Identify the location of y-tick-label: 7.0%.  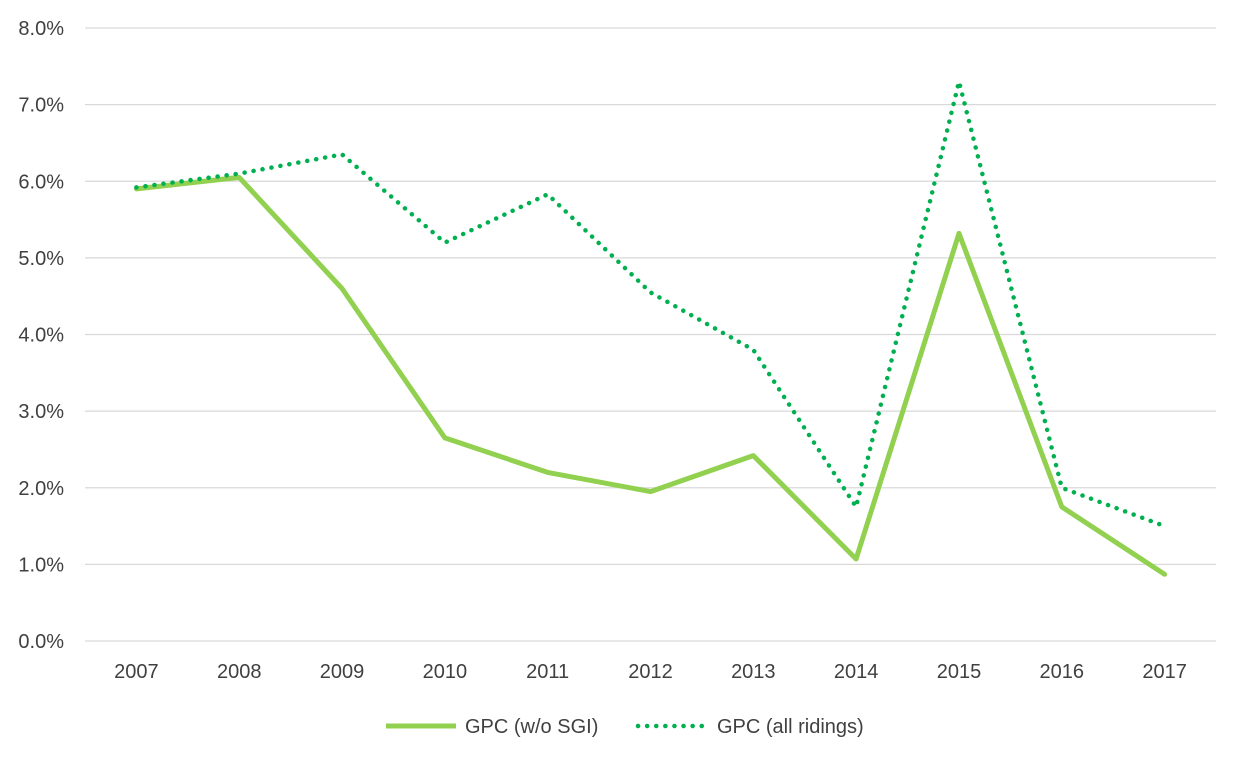
(41, 106).